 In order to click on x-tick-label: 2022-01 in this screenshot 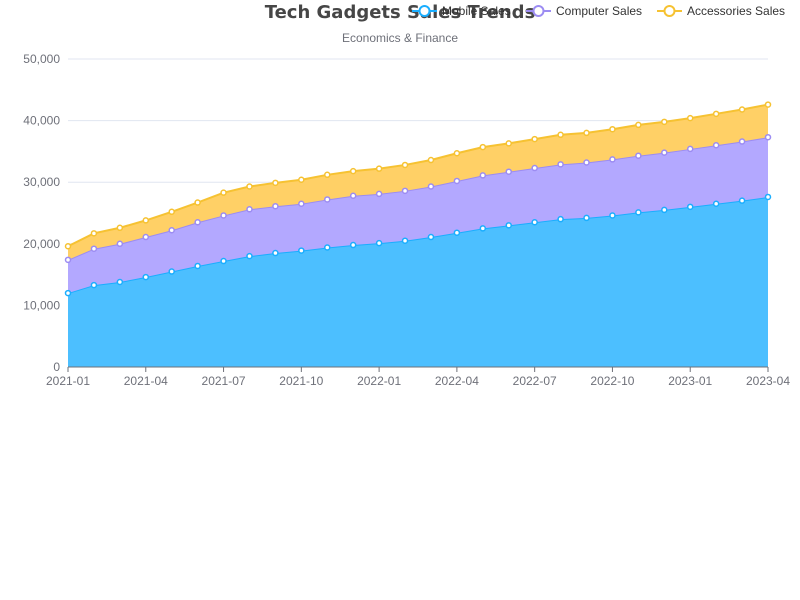, I will do `click(379, 381)`.